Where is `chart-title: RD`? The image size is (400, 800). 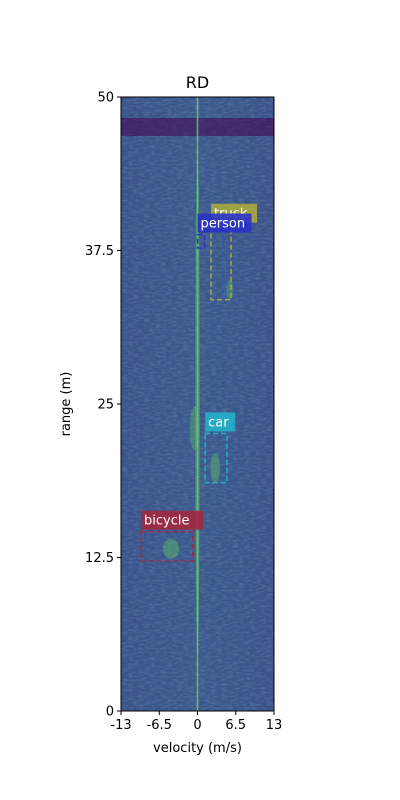 chart-title: RD is located at coordinates (197, 82).